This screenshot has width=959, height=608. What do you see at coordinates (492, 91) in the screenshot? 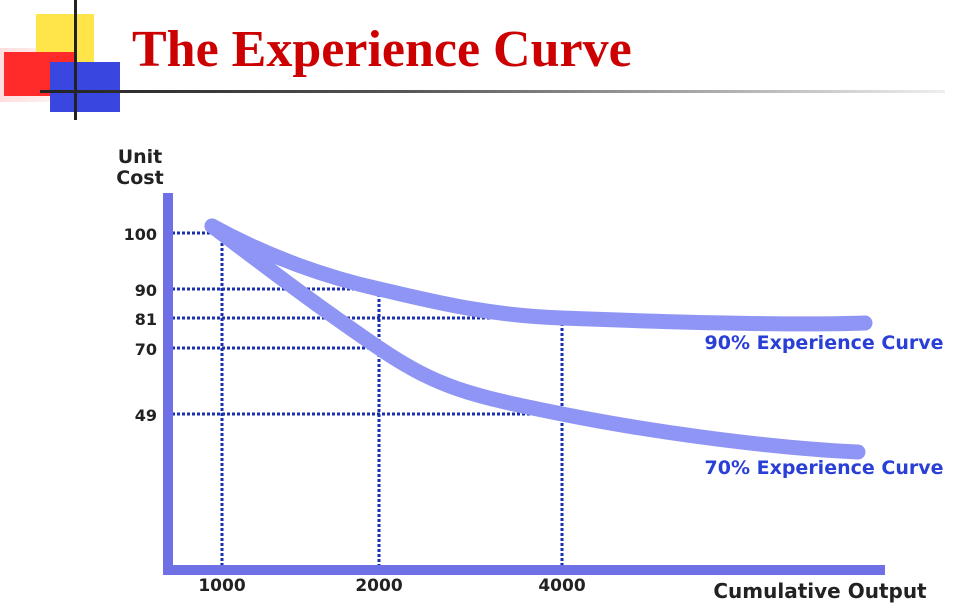
I see `title-underline` at bounding box center [492, 91].